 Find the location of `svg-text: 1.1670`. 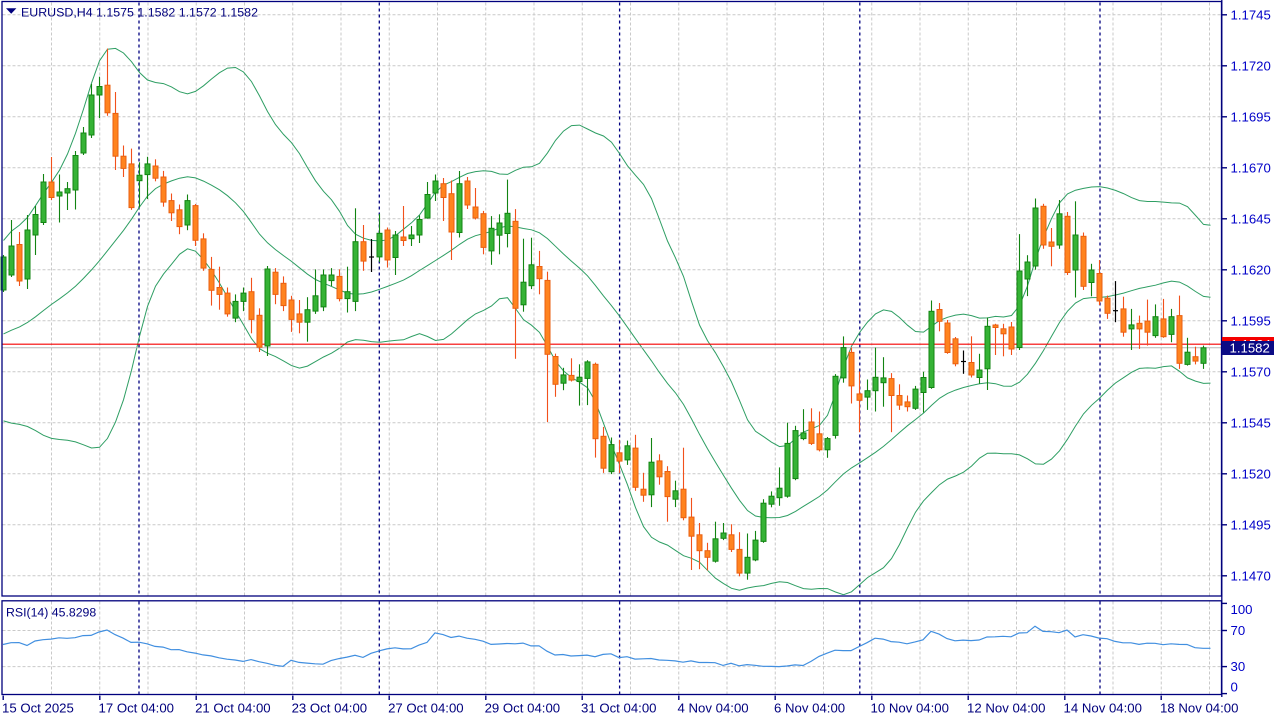

svg-text: 1.1670 is located at coordinates (1251, 167).